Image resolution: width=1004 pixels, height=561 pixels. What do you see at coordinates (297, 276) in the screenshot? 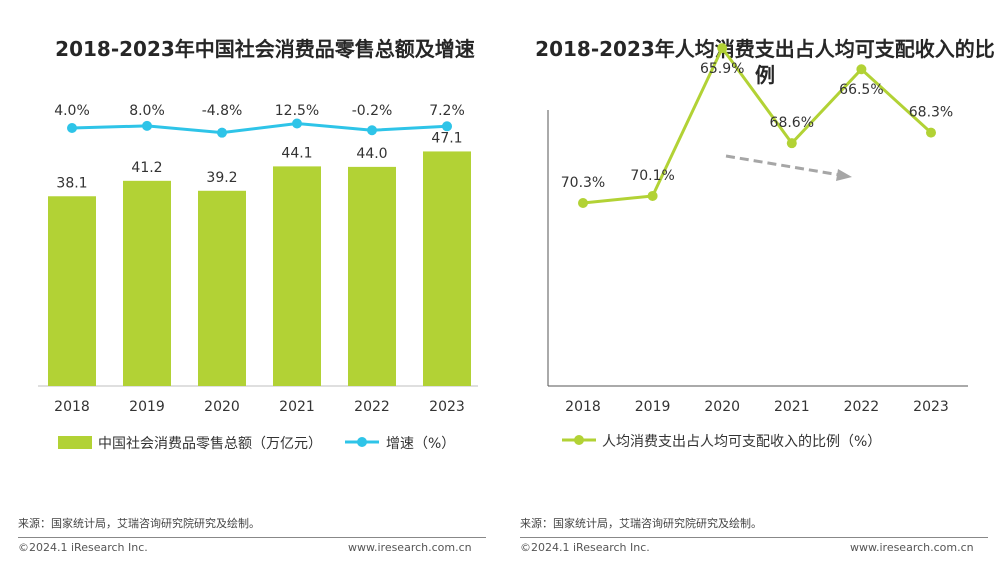
I see `bar-2021` at bounding box center [297, 276].